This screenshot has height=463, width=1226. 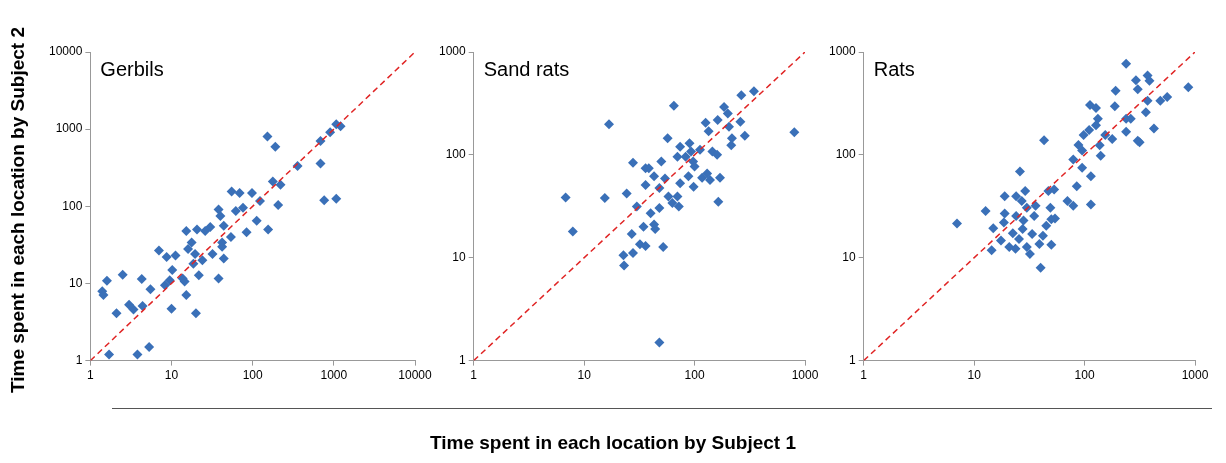 I want to click on x-axis-title: Time spent in each location by Subject 1, so click(x=613, y=443).